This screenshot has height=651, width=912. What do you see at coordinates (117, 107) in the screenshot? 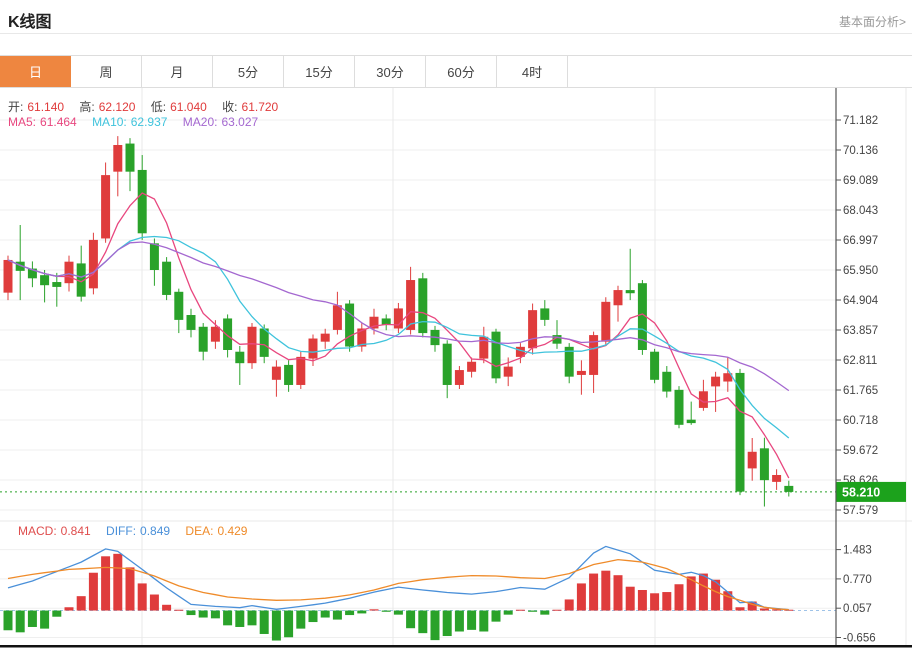
I see `high-value: 62.120` at bounding box center [117, 107].